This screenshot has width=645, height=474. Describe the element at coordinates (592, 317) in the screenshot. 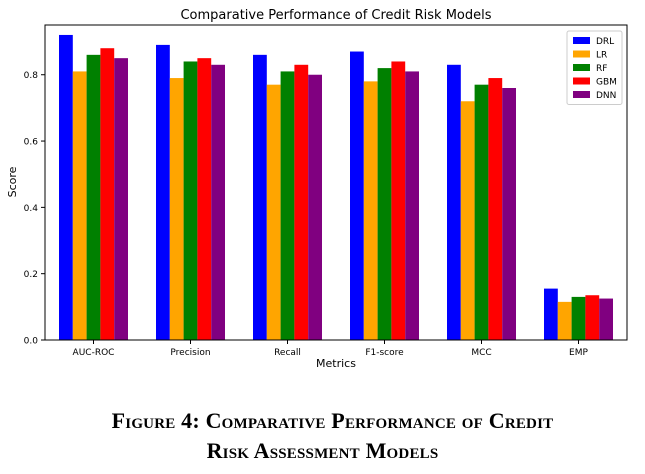

I see `bar-gbm-emp` at that location.